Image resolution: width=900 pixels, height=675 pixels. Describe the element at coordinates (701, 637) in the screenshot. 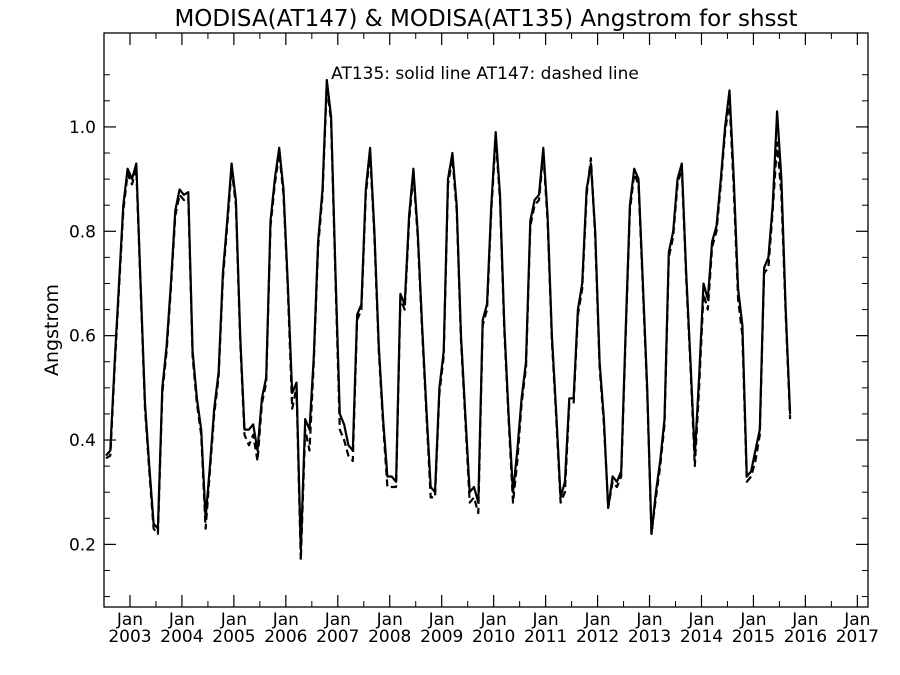

I see `x-tick-year-label: 2014` at that location.